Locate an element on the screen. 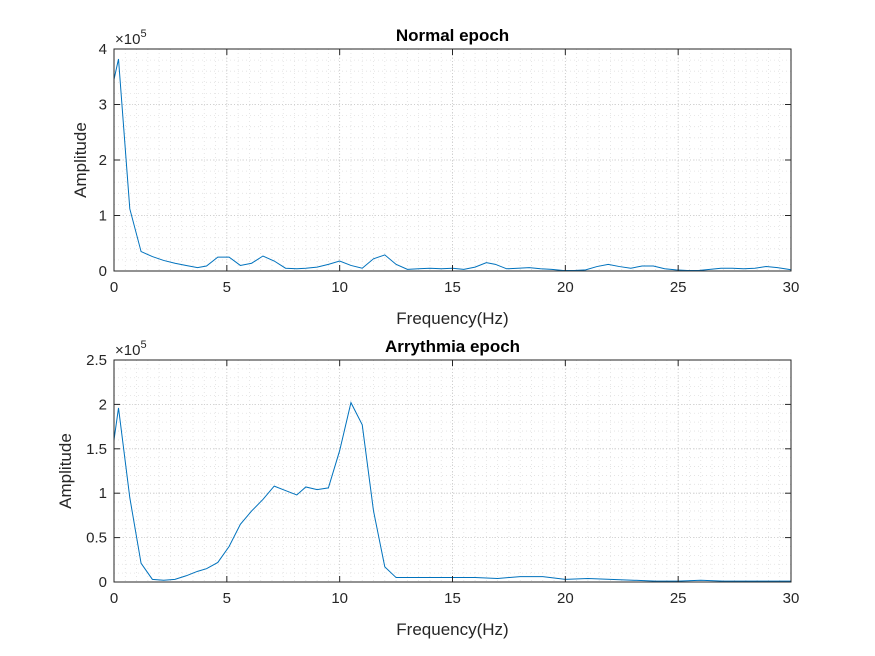  y-tick-label: 3 is located at coordinates (103, 105).